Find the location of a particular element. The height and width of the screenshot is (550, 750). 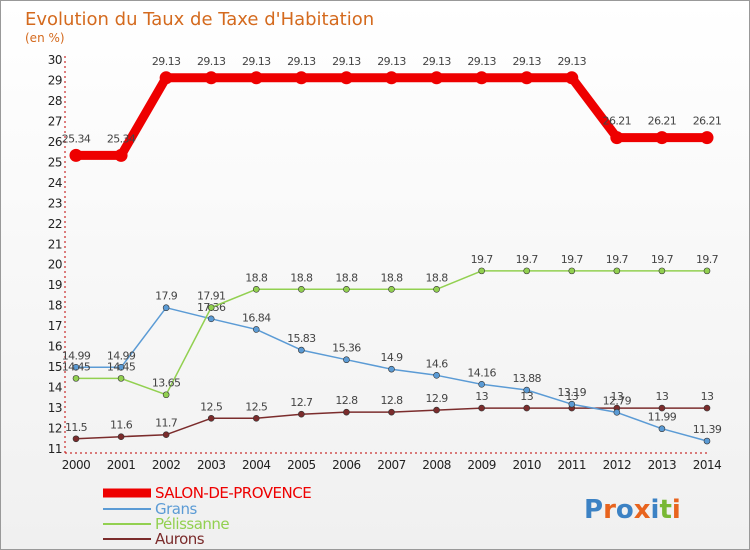

x-tick-label: 2011 is located at coordinates (572, 465).